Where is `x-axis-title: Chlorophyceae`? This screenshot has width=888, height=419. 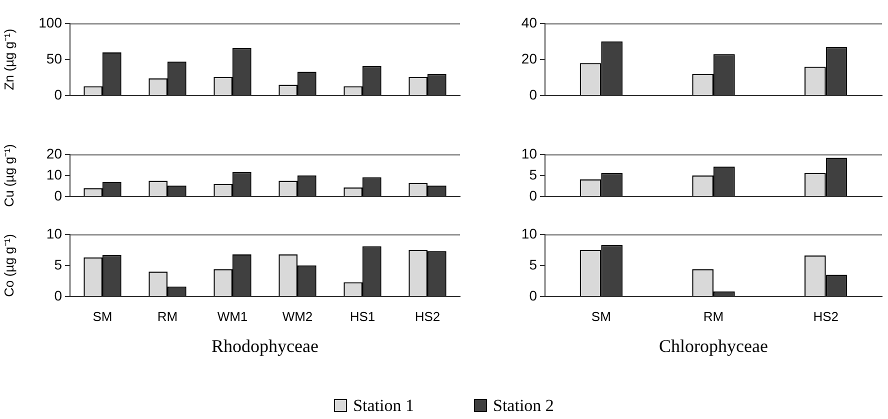
x-axis-title: Chlorophyceae is located at coordinates (713, 346).